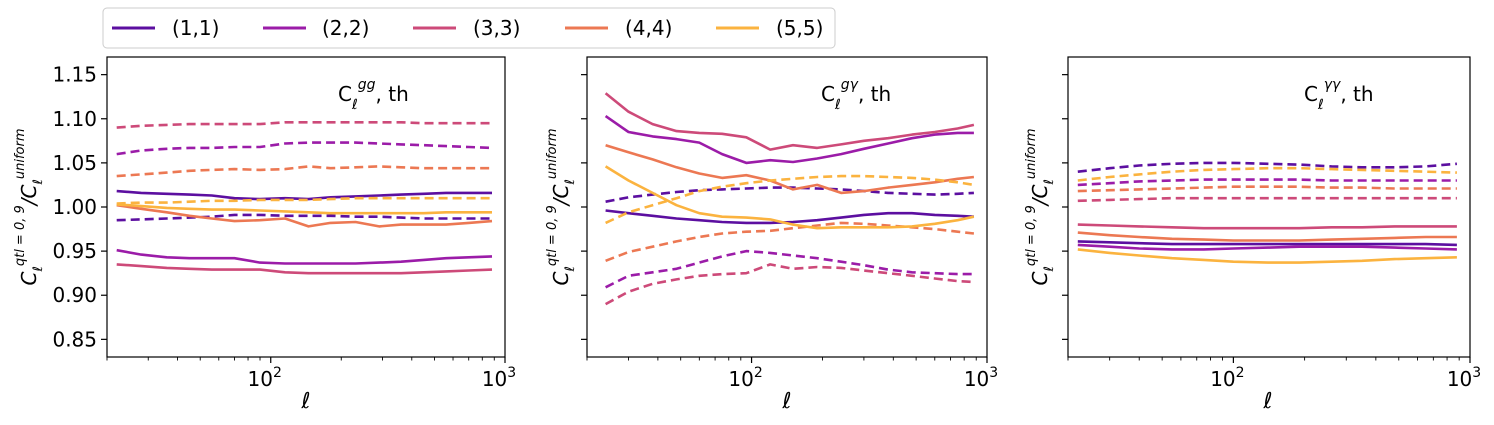  What do you see at coordinates (1339, 95) in the screenshot?
I see `panel-title: Cℓγγ, th` at bounding box center [1339, 95].